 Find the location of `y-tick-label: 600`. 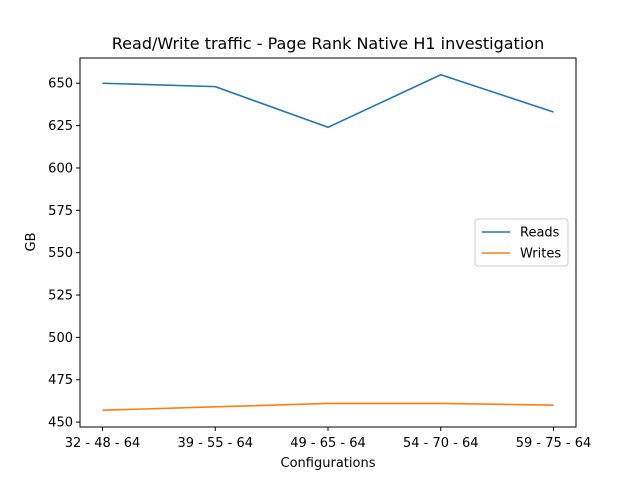

y-tick-label: 600 is located at coordinates (60, 168).